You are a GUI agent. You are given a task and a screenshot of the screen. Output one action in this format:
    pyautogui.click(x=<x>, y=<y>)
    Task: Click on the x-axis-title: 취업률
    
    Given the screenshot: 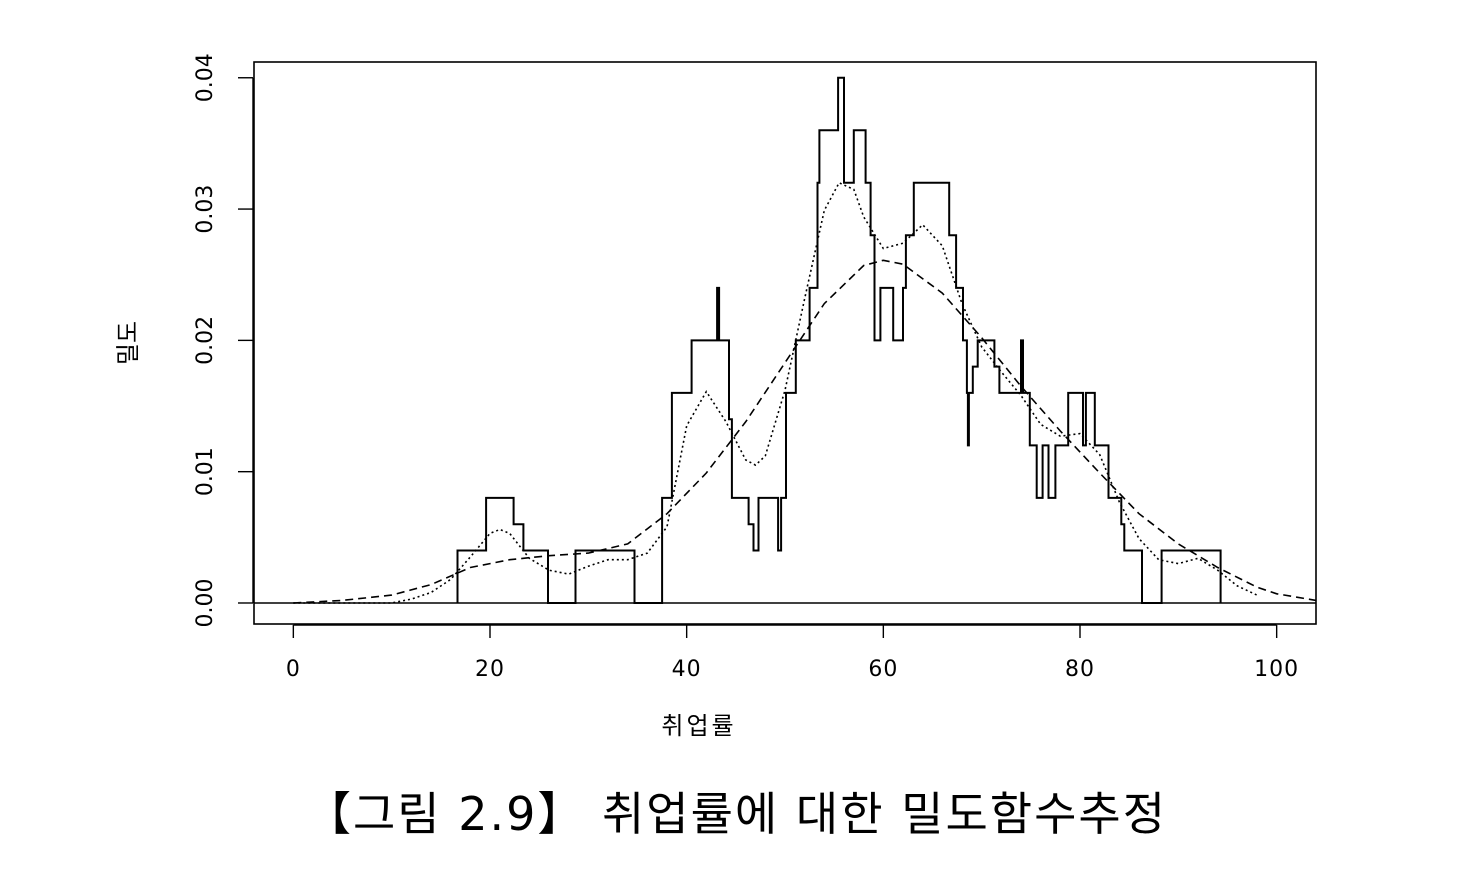 What is the action you would take?
    pyautogui.click(x=698, y=726)
    